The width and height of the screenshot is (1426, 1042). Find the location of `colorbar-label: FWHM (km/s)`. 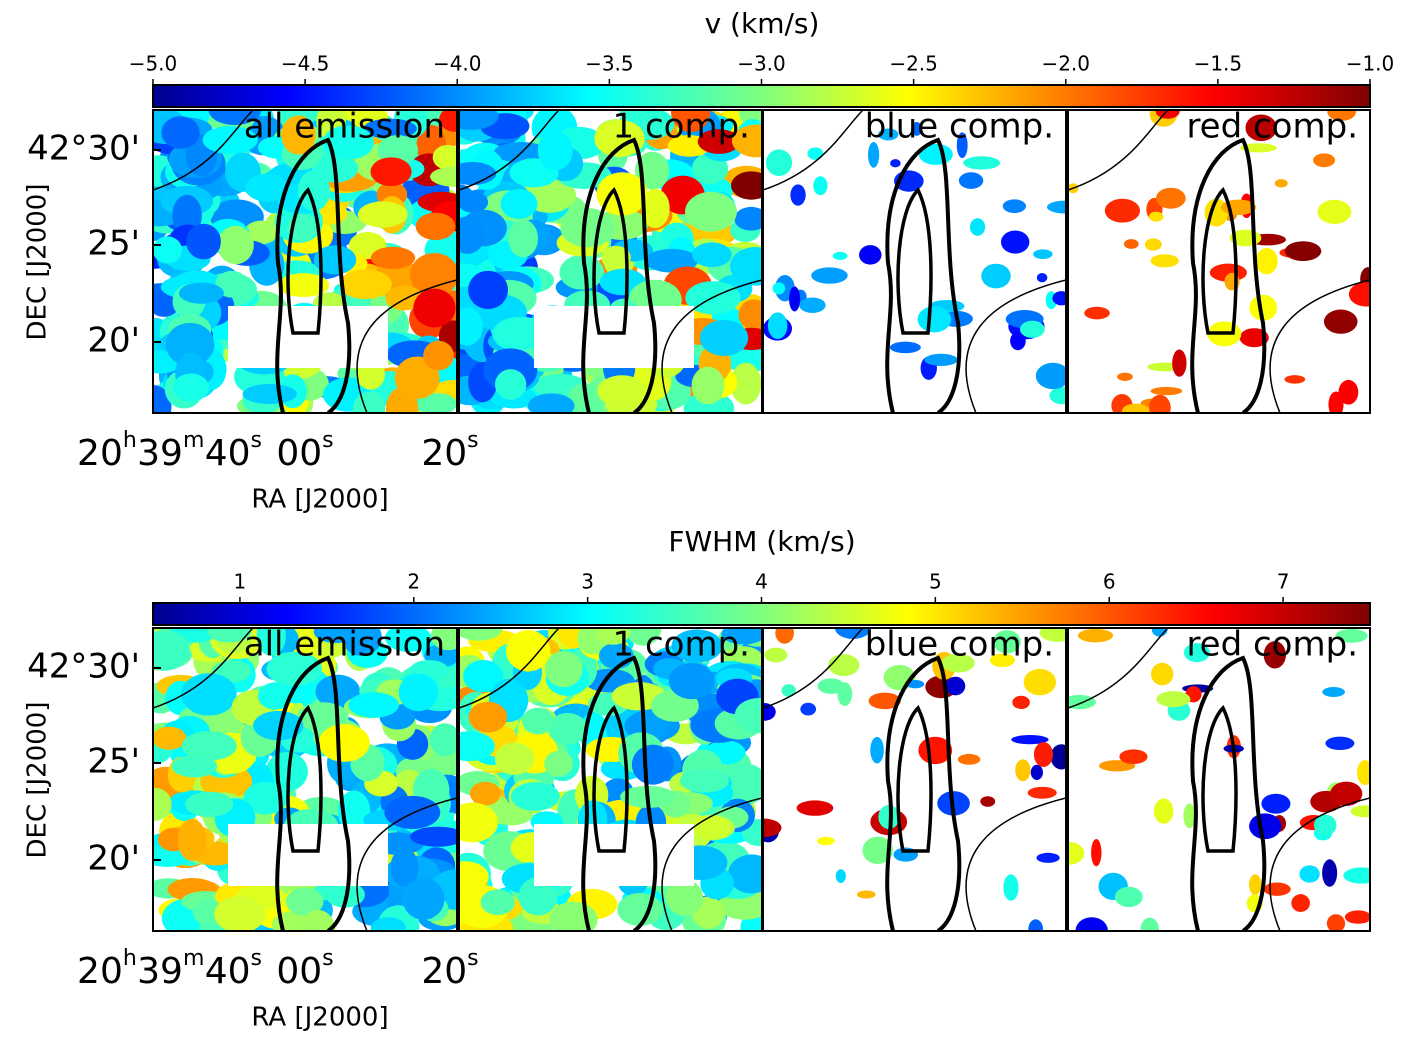

colorbar-label: FWHM (km/s) is located at coordinates (761, 541).